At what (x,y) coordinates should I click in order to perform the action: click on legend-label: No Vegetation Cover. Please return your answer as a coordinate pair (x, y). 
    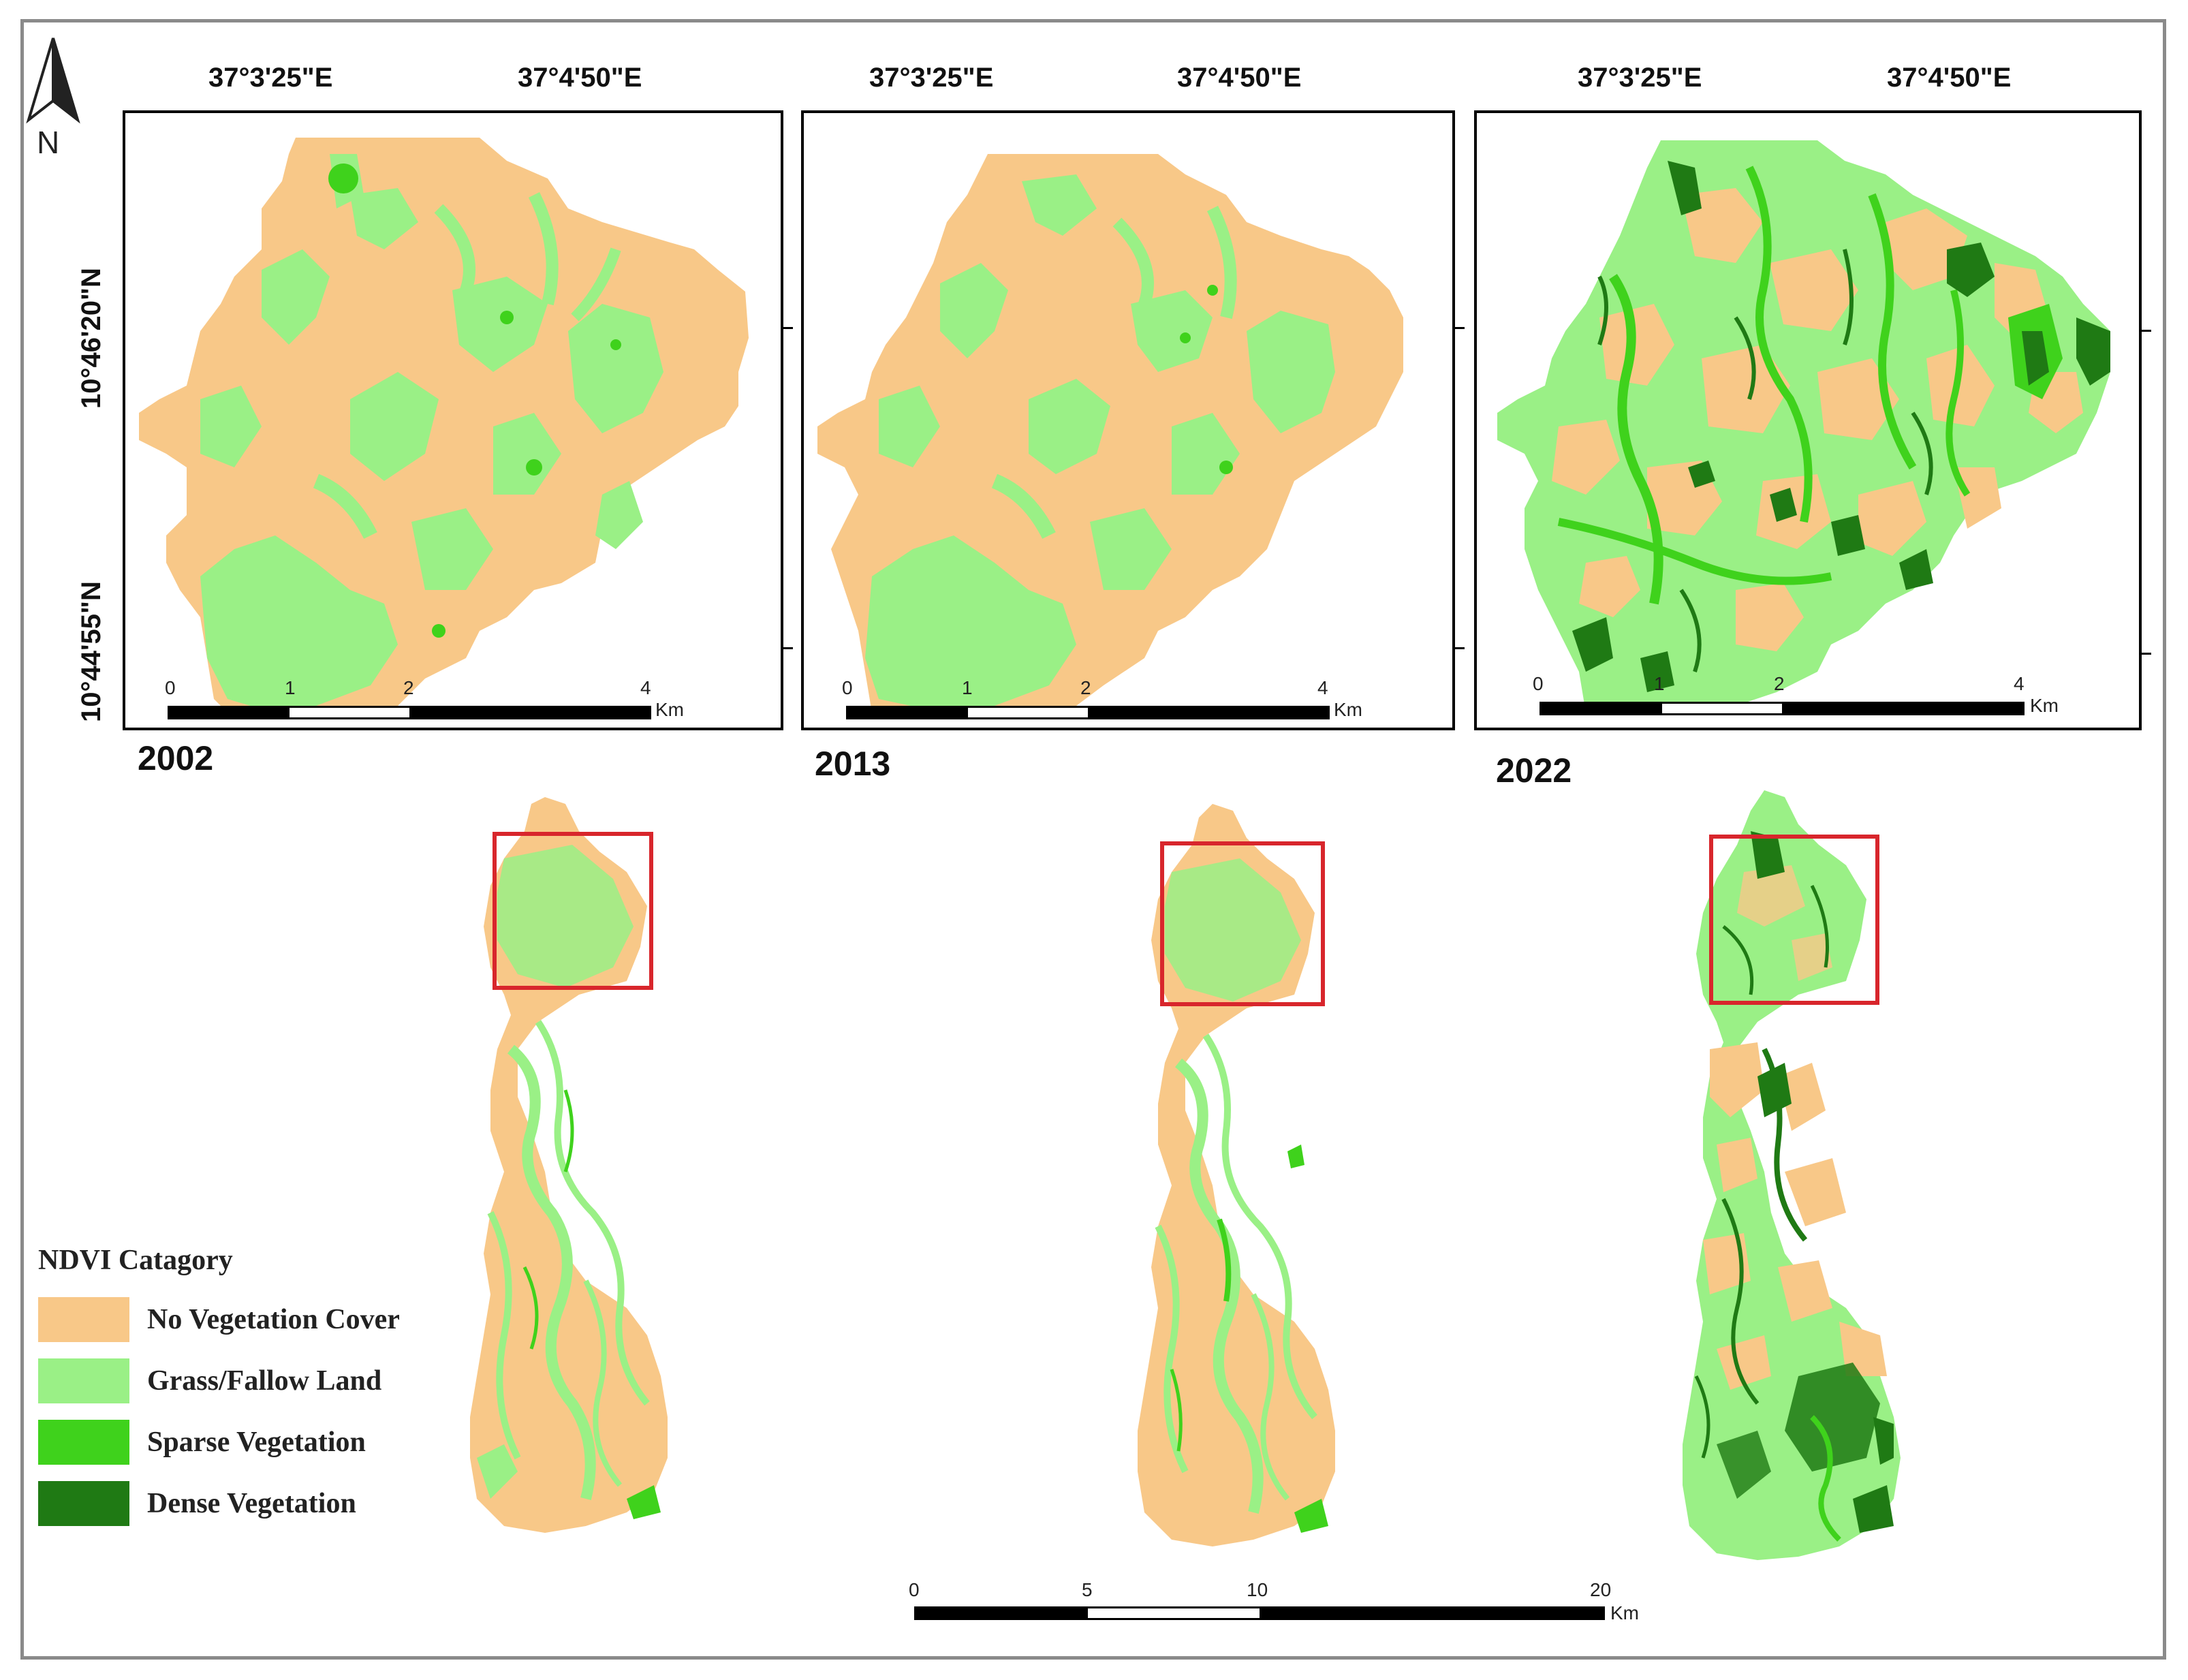
    Looking at the image, I should click on (273, 1319).